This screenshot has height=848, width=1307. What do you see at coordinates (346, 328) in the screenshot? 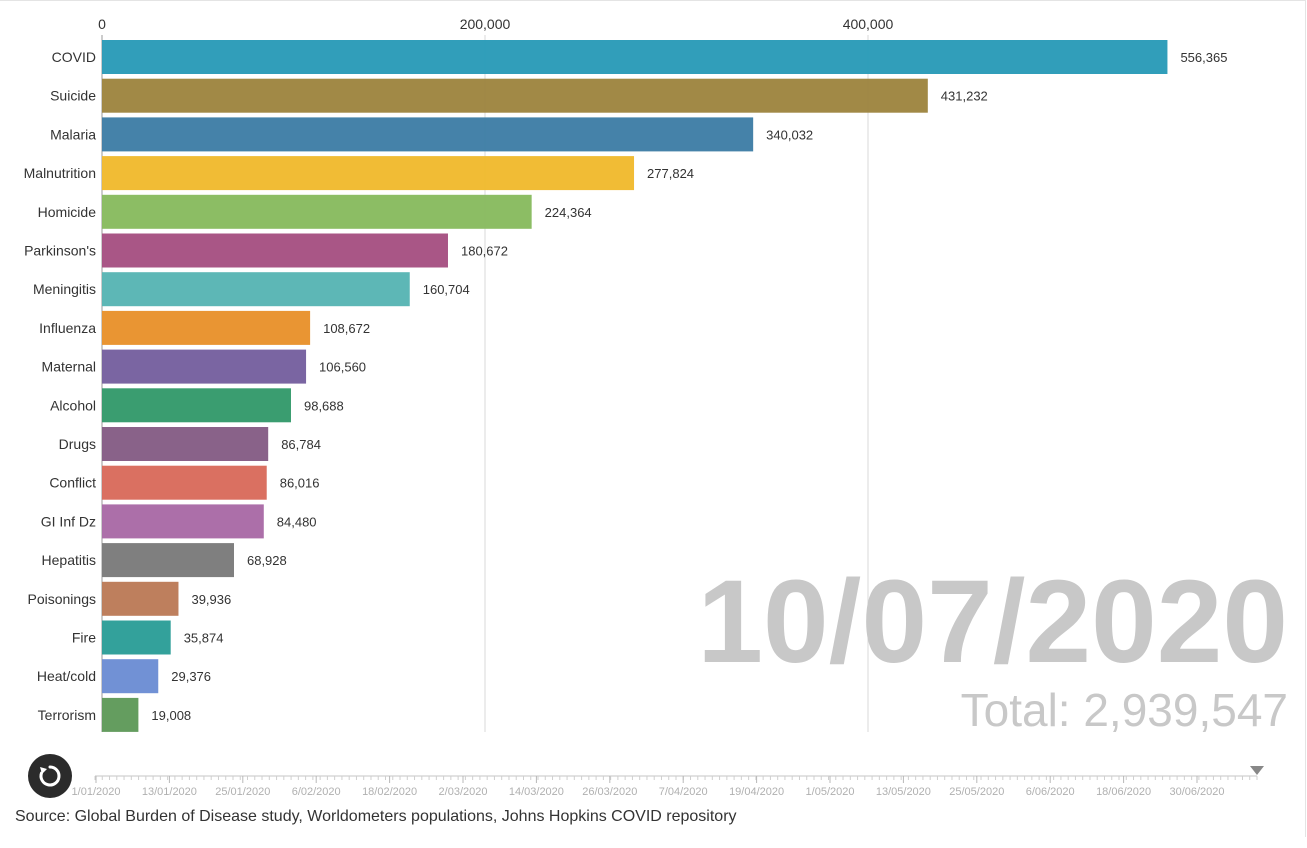
I see `value-label: 108,672` at bounding box center [346, 328].